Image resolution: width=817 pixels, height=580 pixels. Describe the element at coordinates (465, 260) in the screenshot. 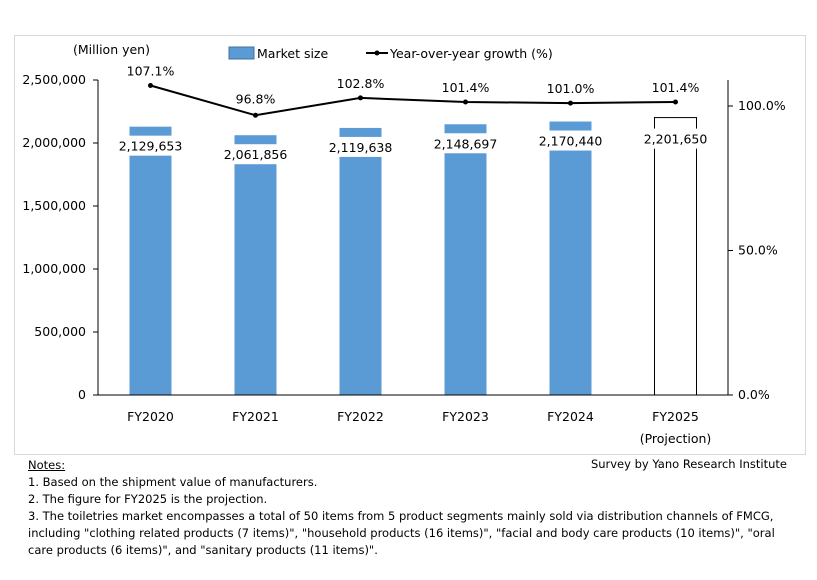

I see `bar-FY2023` at that location.